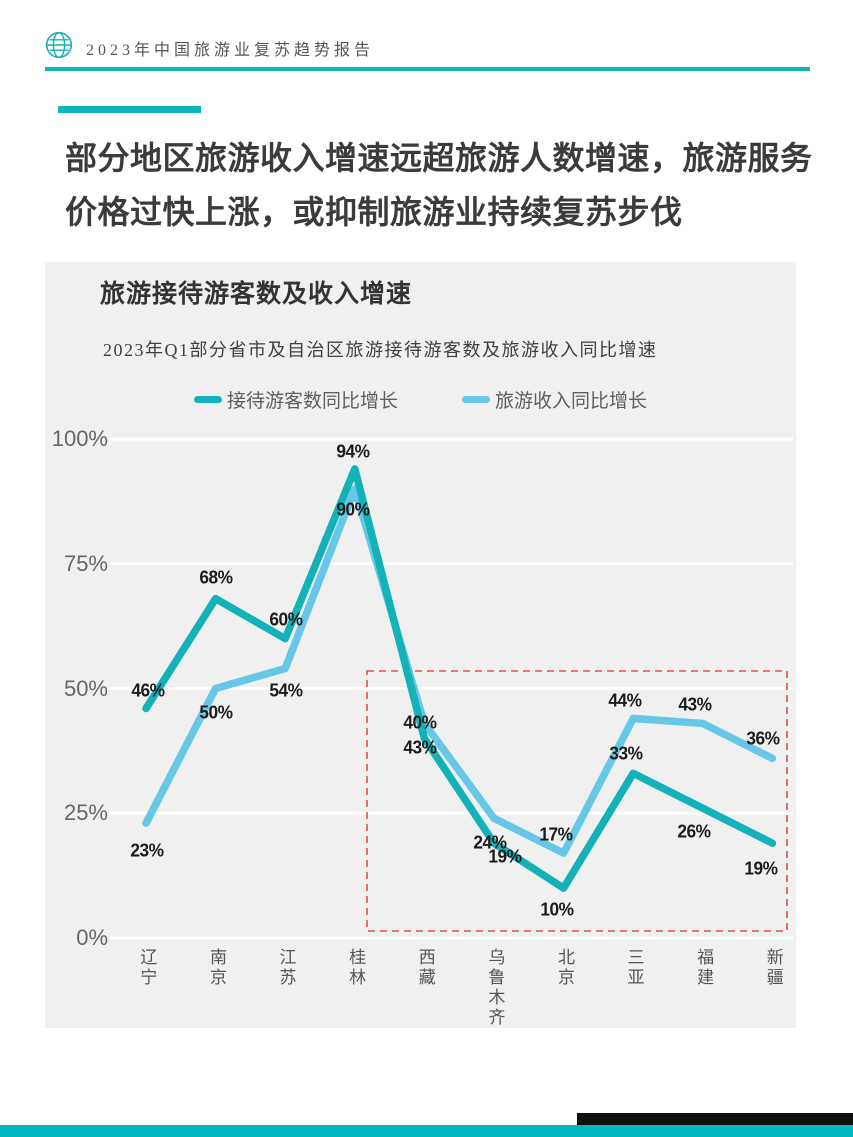 Image resolution: width=853 pixels, height=1137 pixels. What do you see at coordinates (256, 294) in the screenshot?
I see `chart-title: 旅游接待游客数及收入增速` at bounding box center [256, 294].